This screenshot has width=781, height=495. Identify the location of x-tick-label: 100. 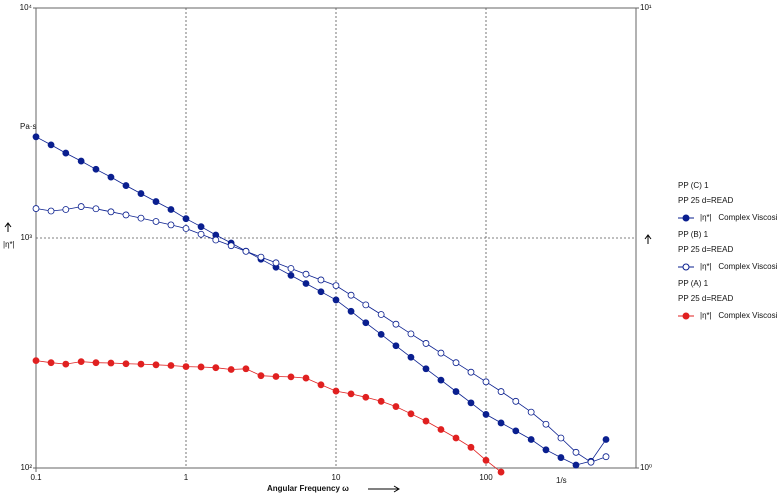
(486, 477).